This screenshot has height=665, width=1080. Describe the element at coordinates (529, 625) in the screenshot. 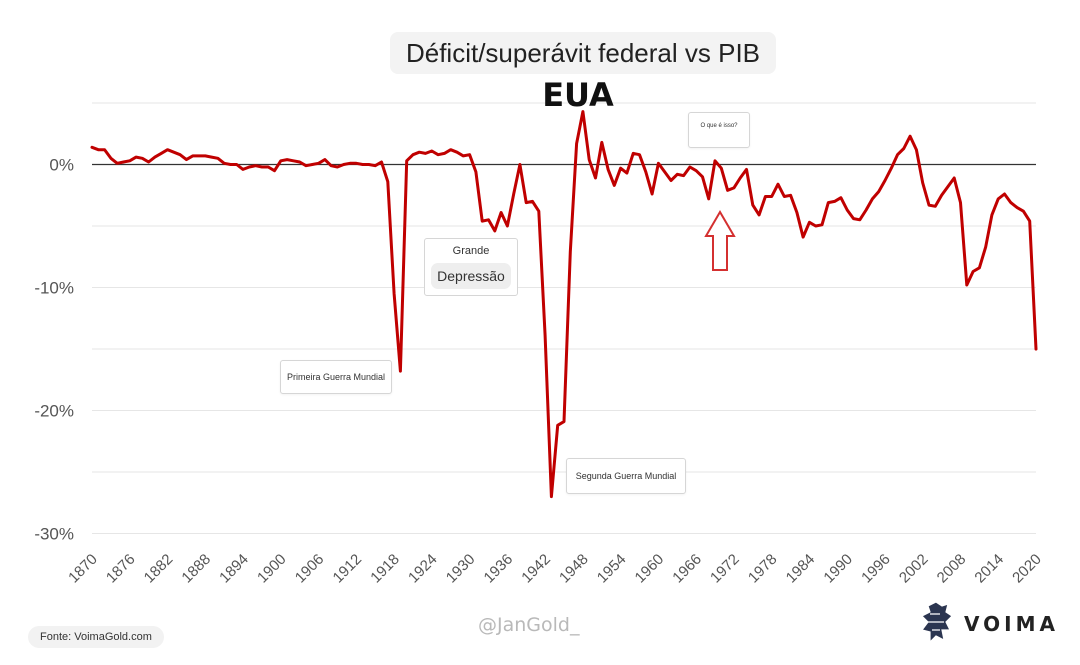

I see `watermark: @JanGold_` at that location.